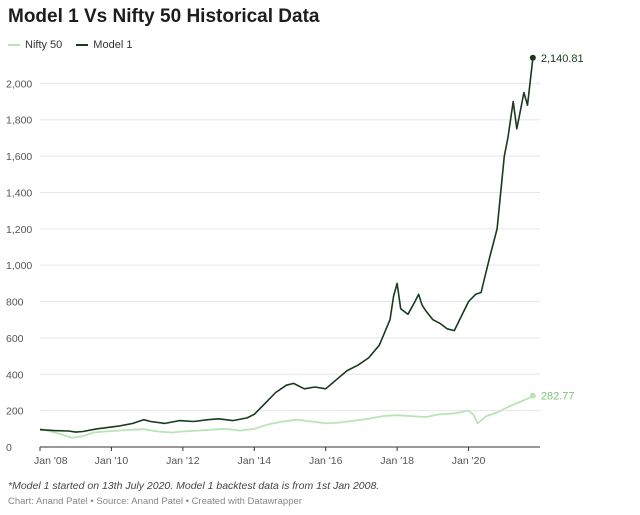  I want to click on x-tick-label: Jan '18, so click(397, 461).